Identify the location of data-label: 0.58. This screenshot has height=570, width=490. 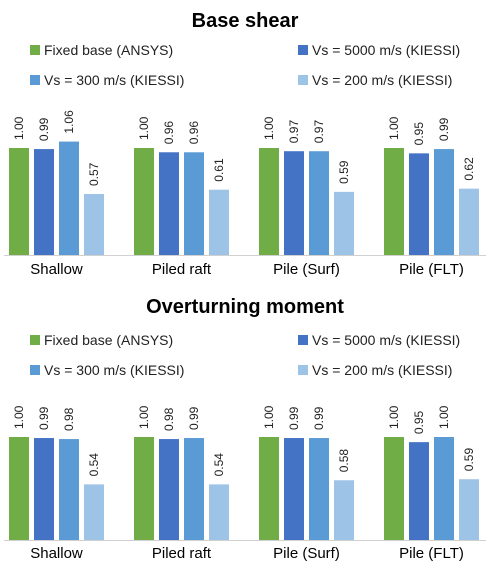
(344, 461).